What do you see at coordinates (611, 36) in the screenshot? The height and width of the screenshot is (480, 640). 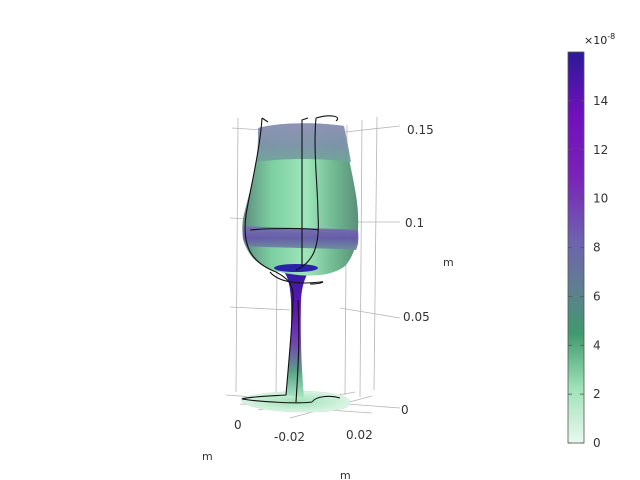 I see `colorbar-exponent: -8` at bounding box center [611, 36].